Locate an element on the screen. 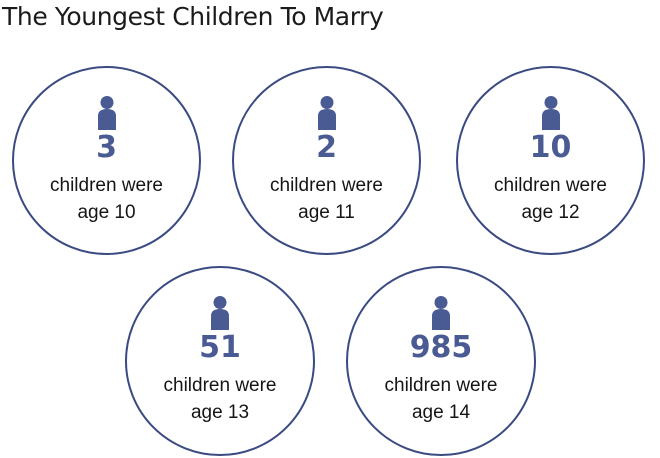 The height and width of the screenshot is (458, 660). stat-count: 3 is located at coordinates (106, 147).